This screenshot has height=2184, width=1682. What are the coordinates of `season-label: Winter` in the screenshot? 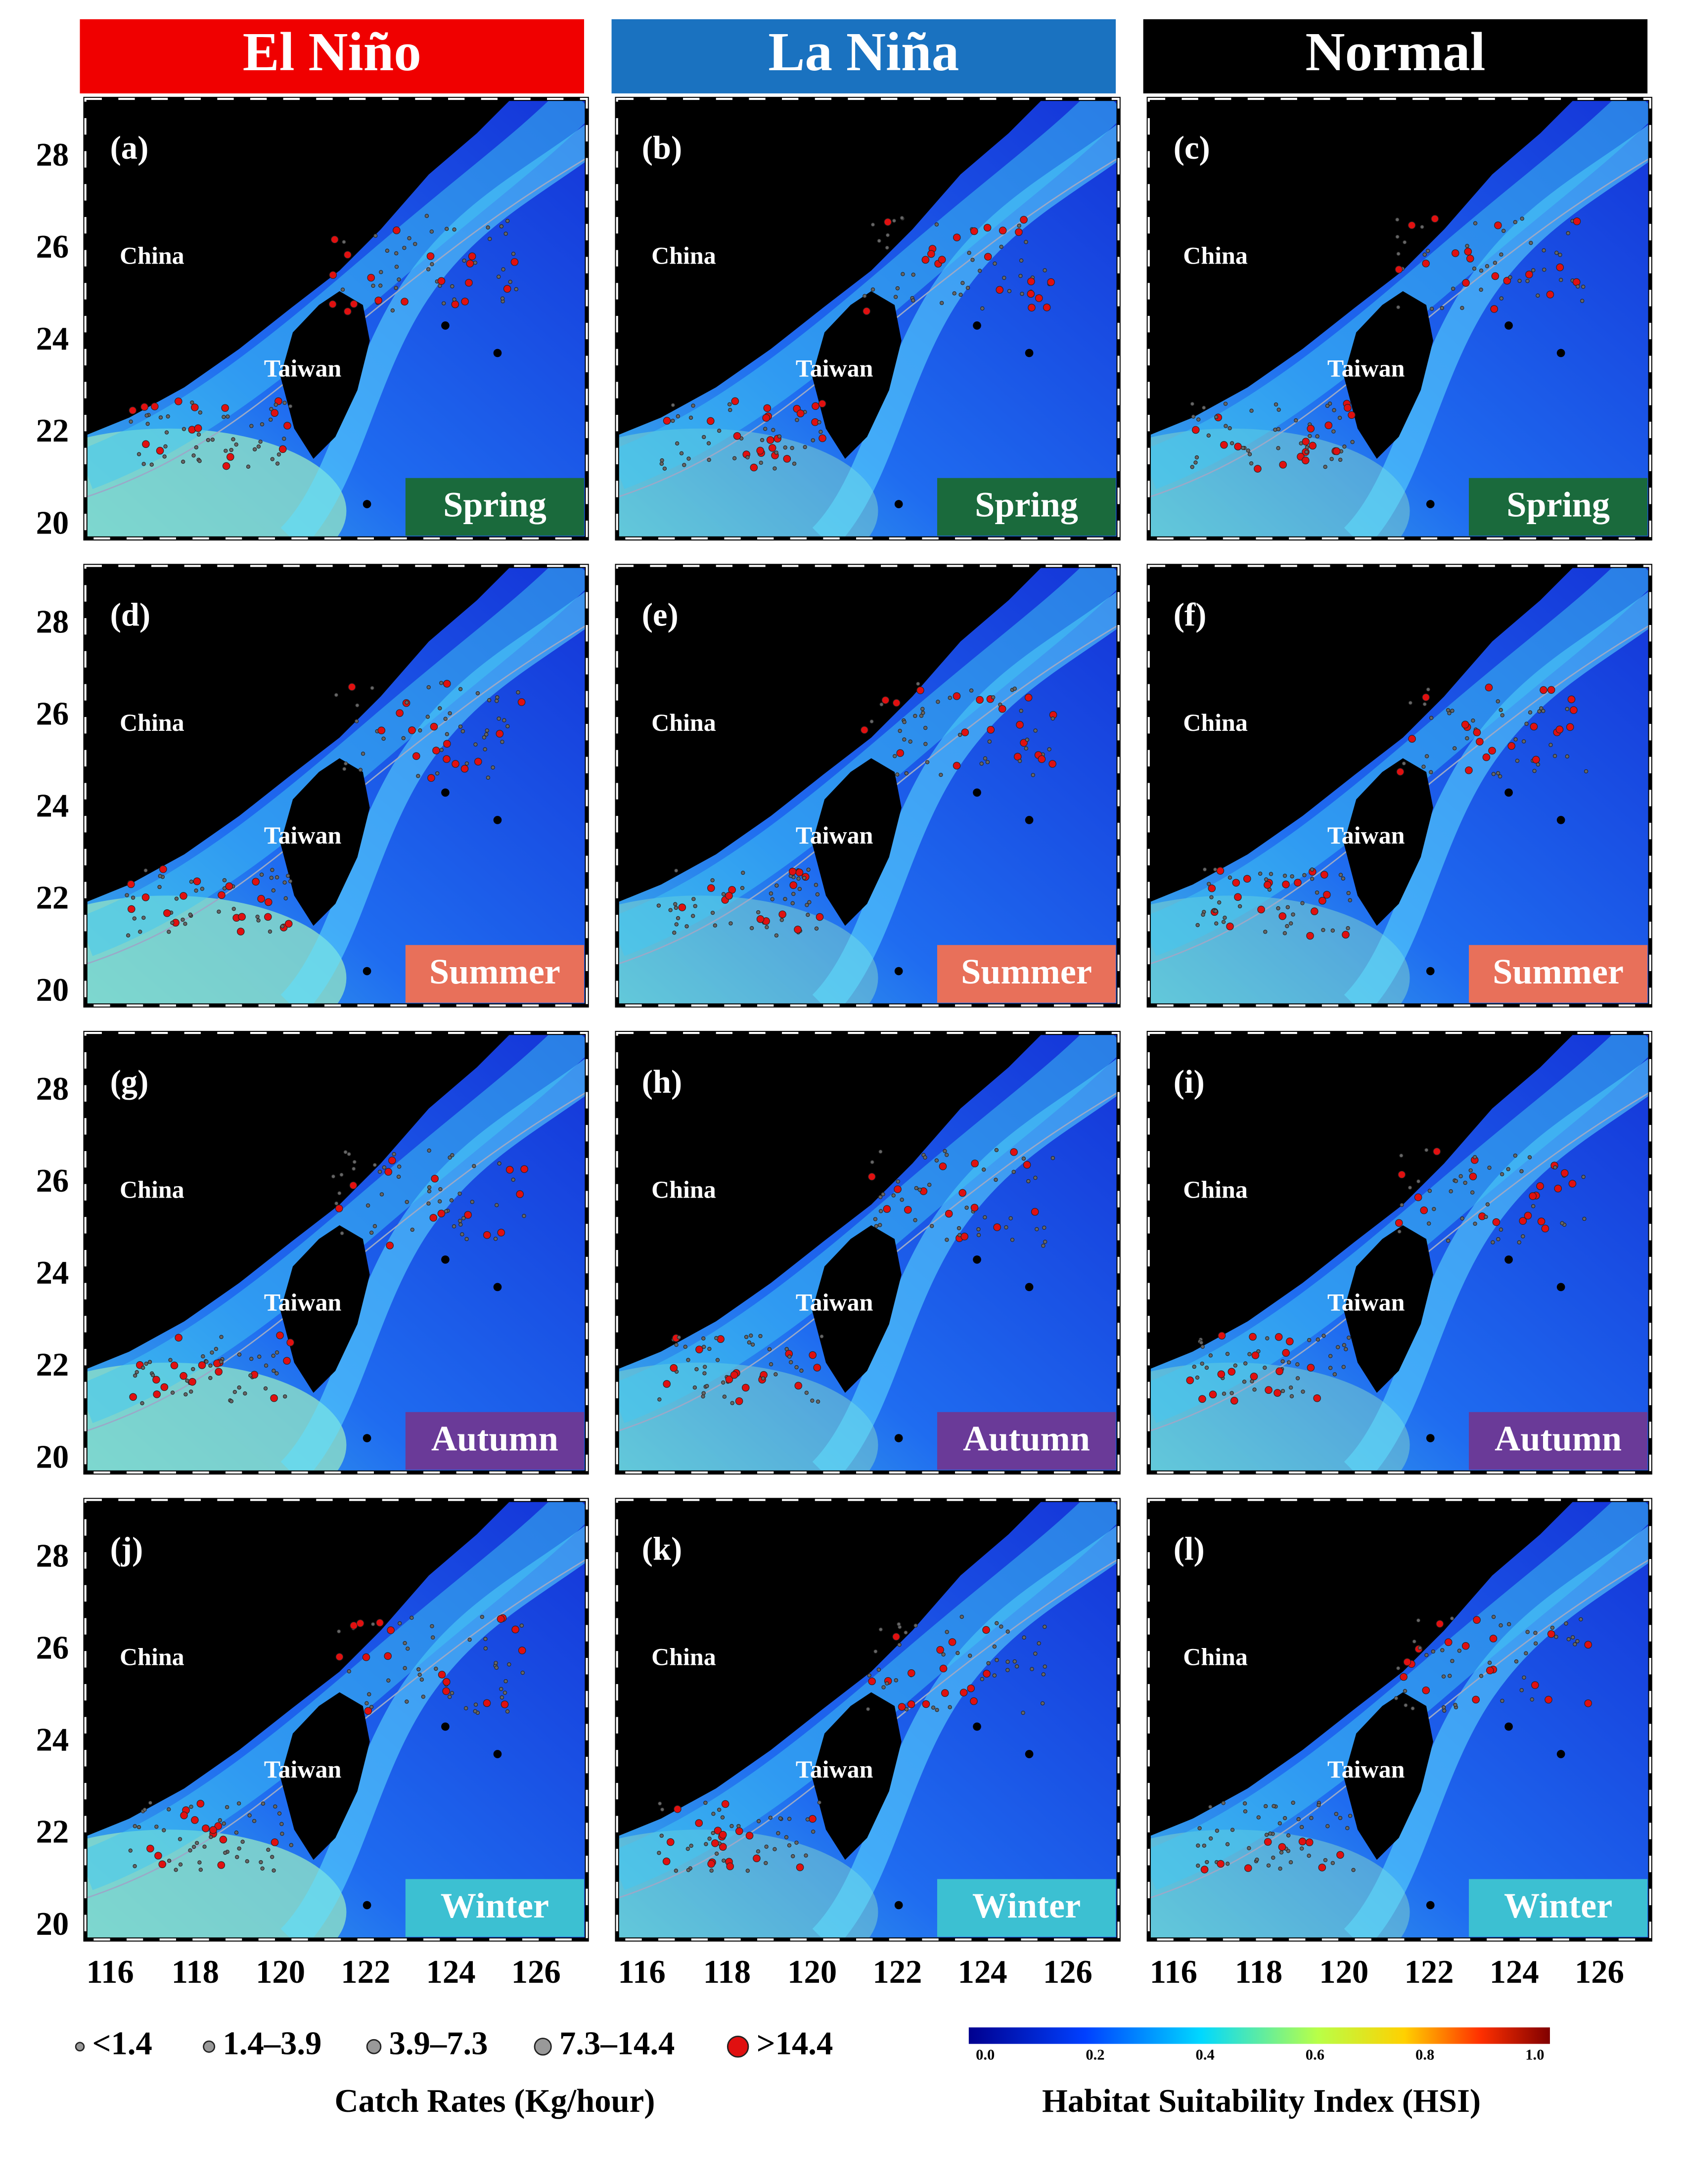 It's located at (1026, 1905).